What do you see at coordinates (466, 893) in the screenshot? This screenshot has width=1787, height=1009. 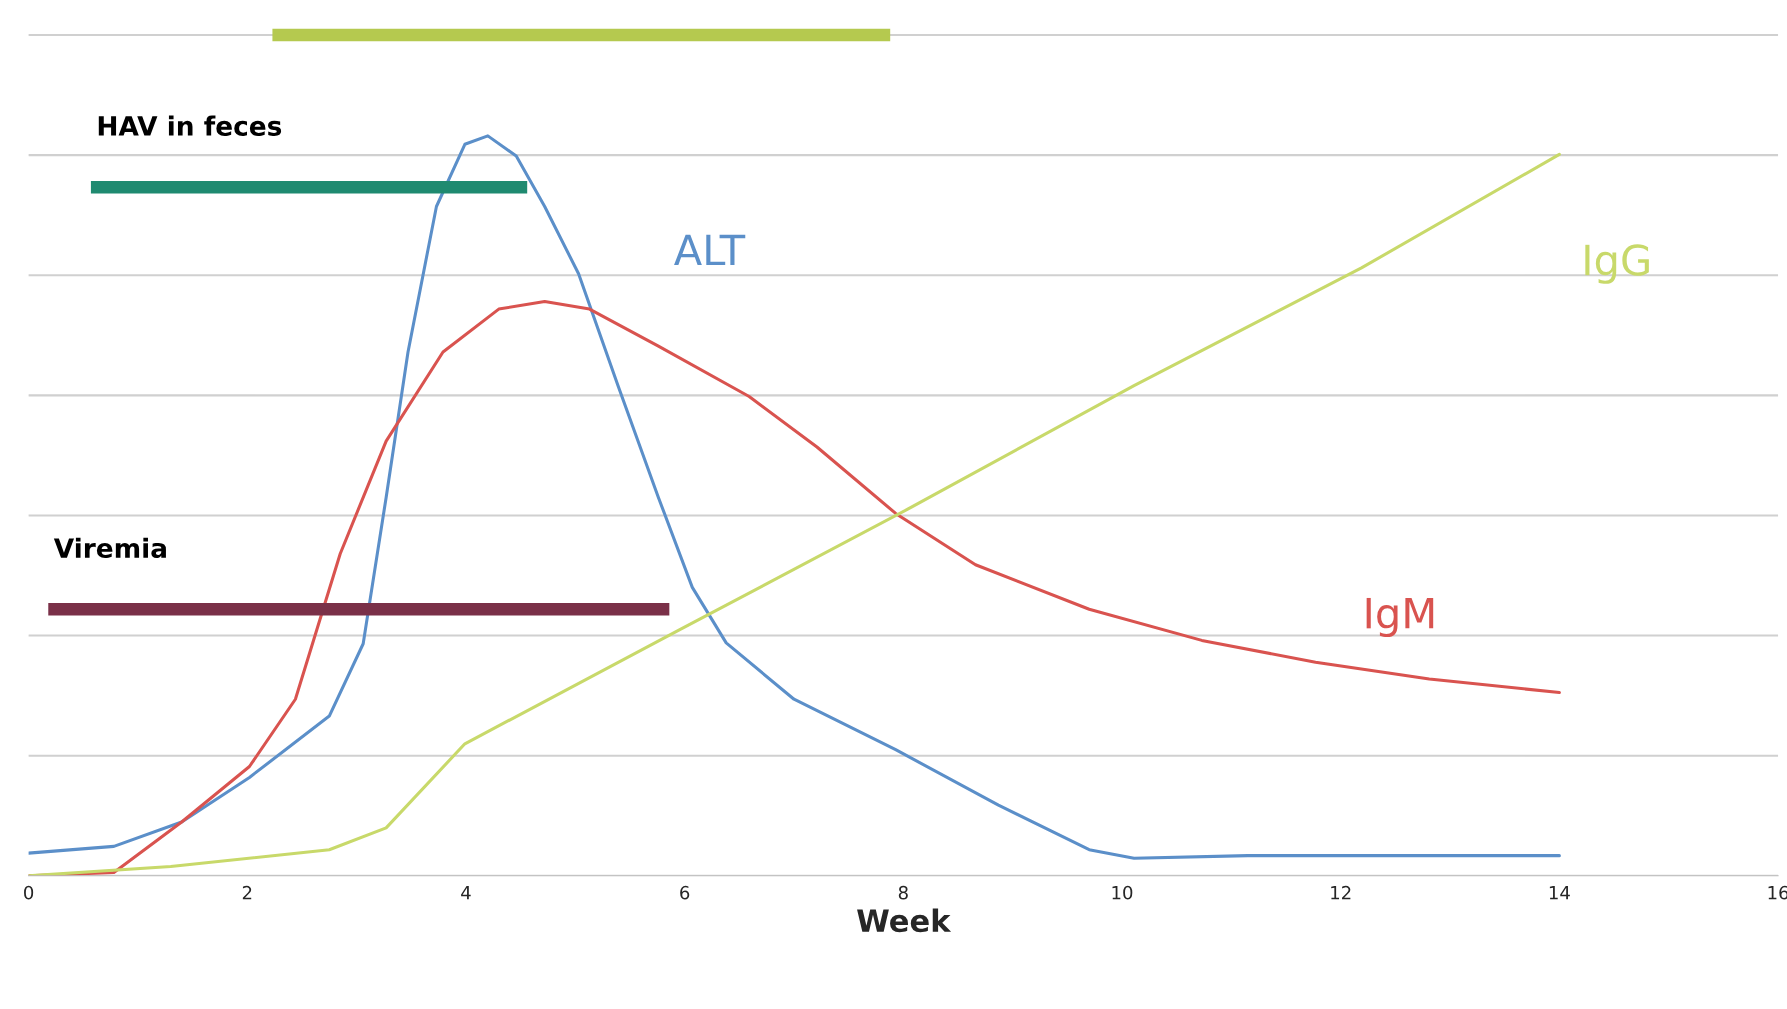 I see `x-tick-label: 4` at bounding box center [466, 893].